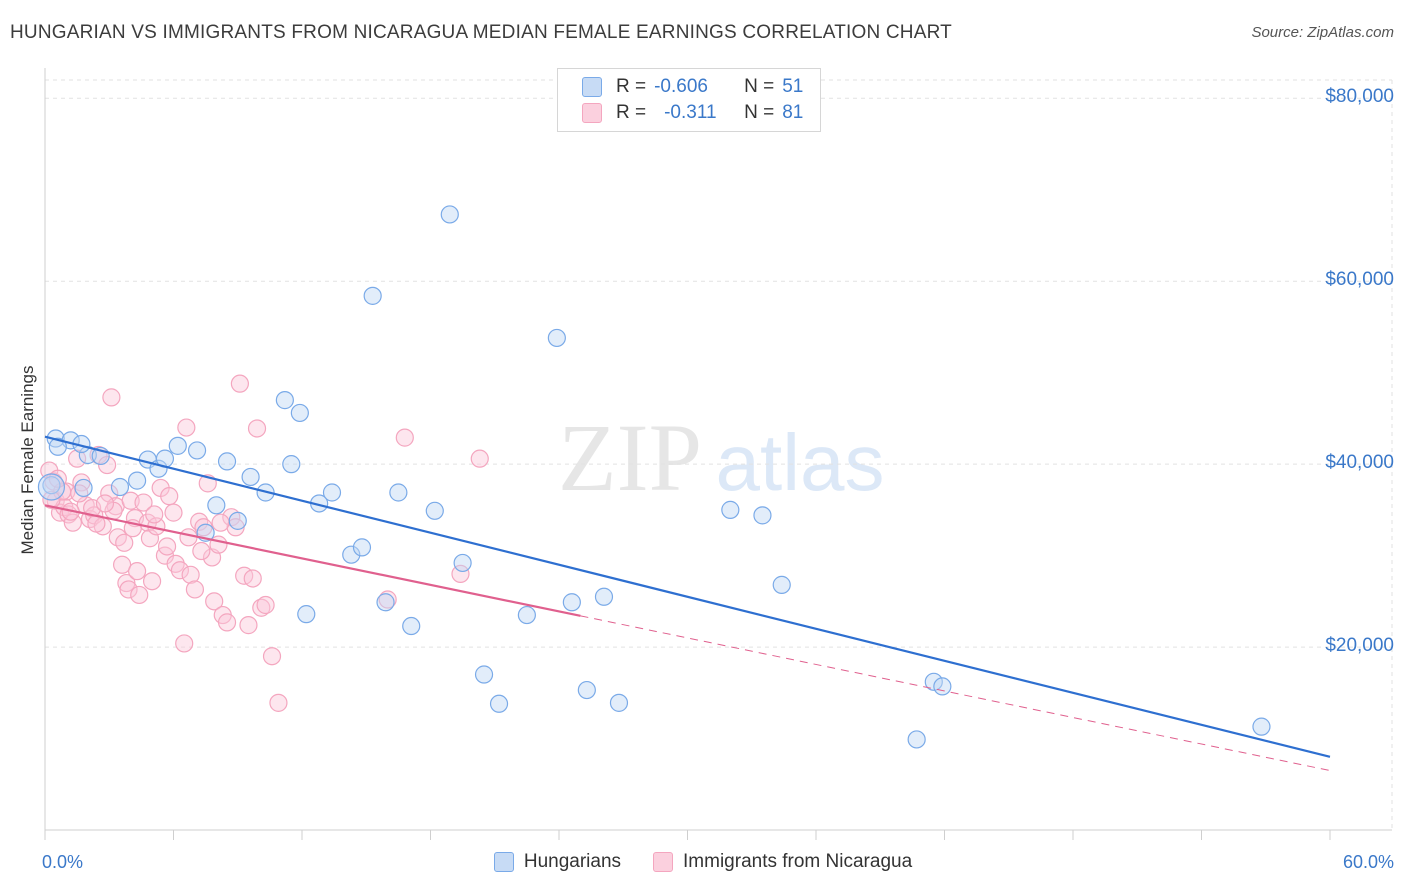 The width and height of the screenshot is (1406, 892). What do you see at coordinates (692, 87) in the screenshot?
I see `legend-row-hungarians: R = -0.606 N = 51` at bounding box center [692, 87].